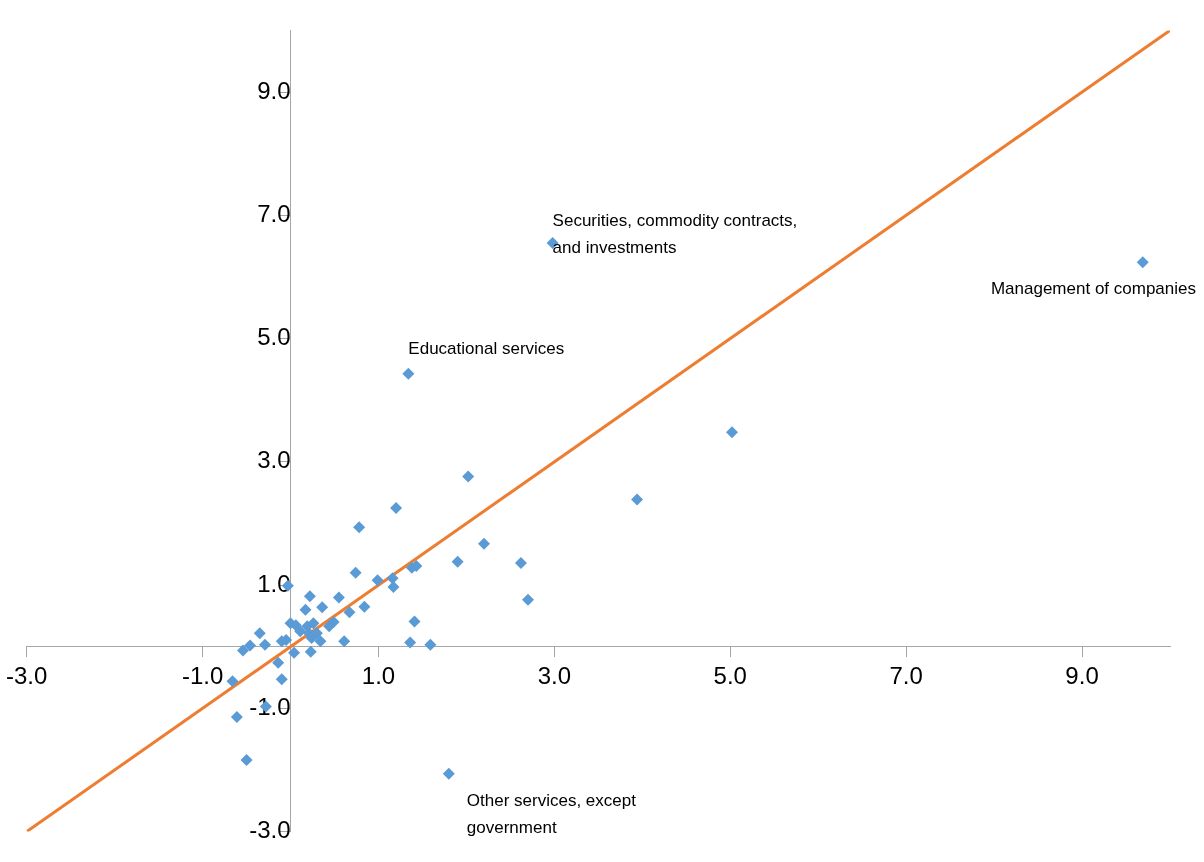 Image resolution: width=1204 pixels, height=862 pixels. I want to click on annotation: Management of companies, so click(1093, 289).